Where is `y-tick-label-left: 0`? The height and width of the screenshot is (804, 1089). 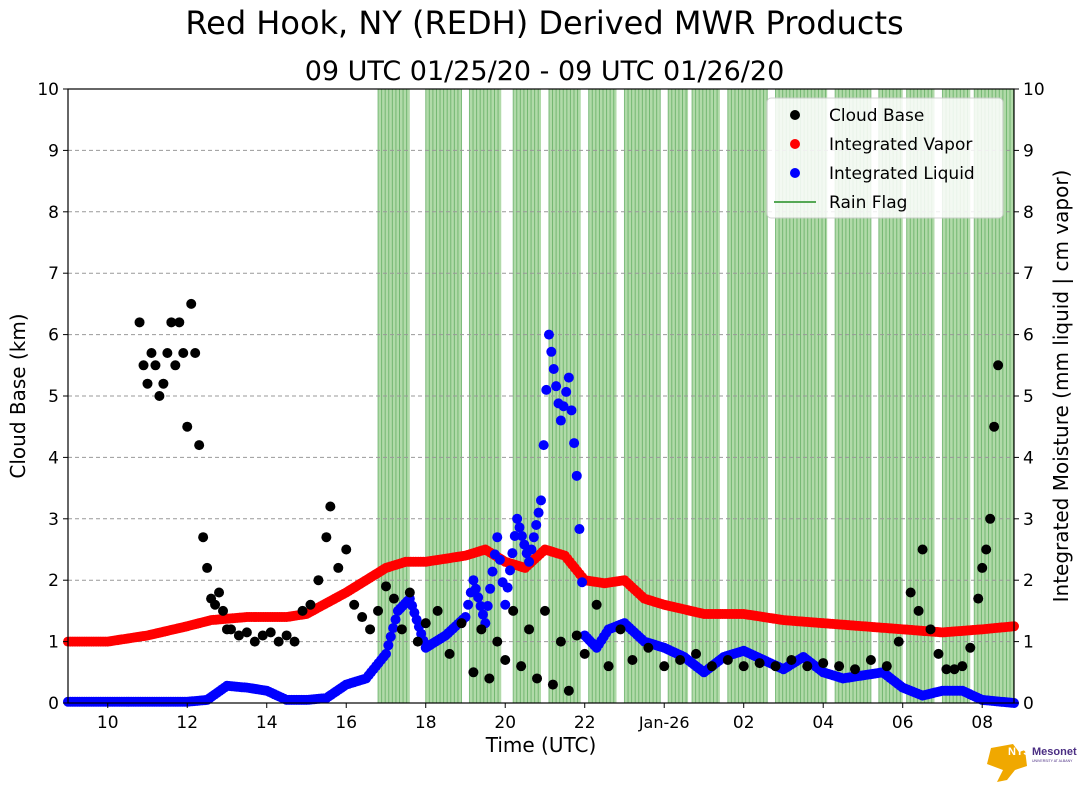
y-tick-label-left: 0 is located at coordinates (53, 704).